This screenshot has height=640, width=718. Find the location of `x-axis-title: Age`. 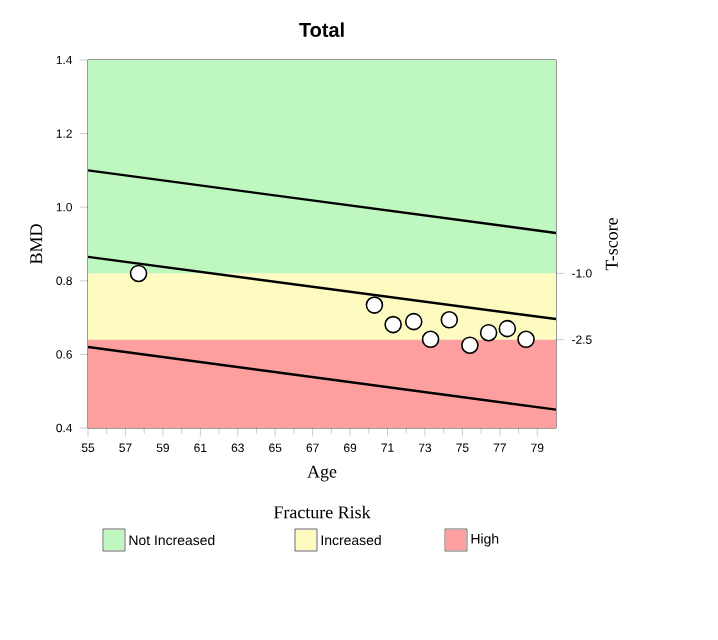

x-axis-title: Age is located at coordinates (322, 473).